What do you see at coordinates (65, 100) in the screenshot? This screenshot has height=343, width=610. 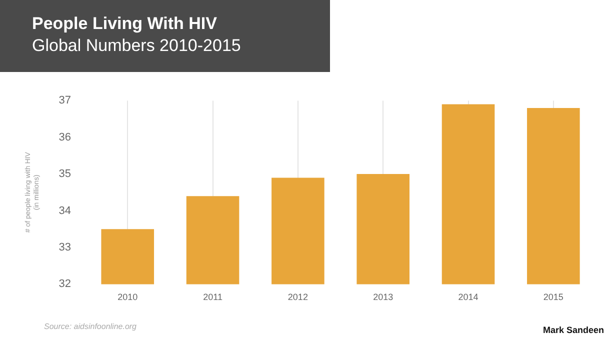 I see `y-tick-label: 37` at bounding box center [65, 100].